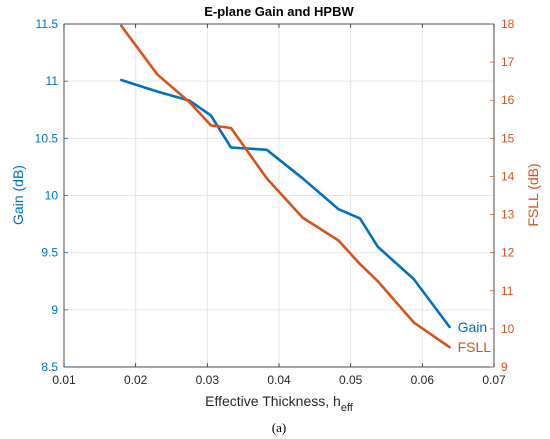 The width and height of the screenshot is (550, 439). I want to click on y-right-tick-label: 10, so click(508, 329).